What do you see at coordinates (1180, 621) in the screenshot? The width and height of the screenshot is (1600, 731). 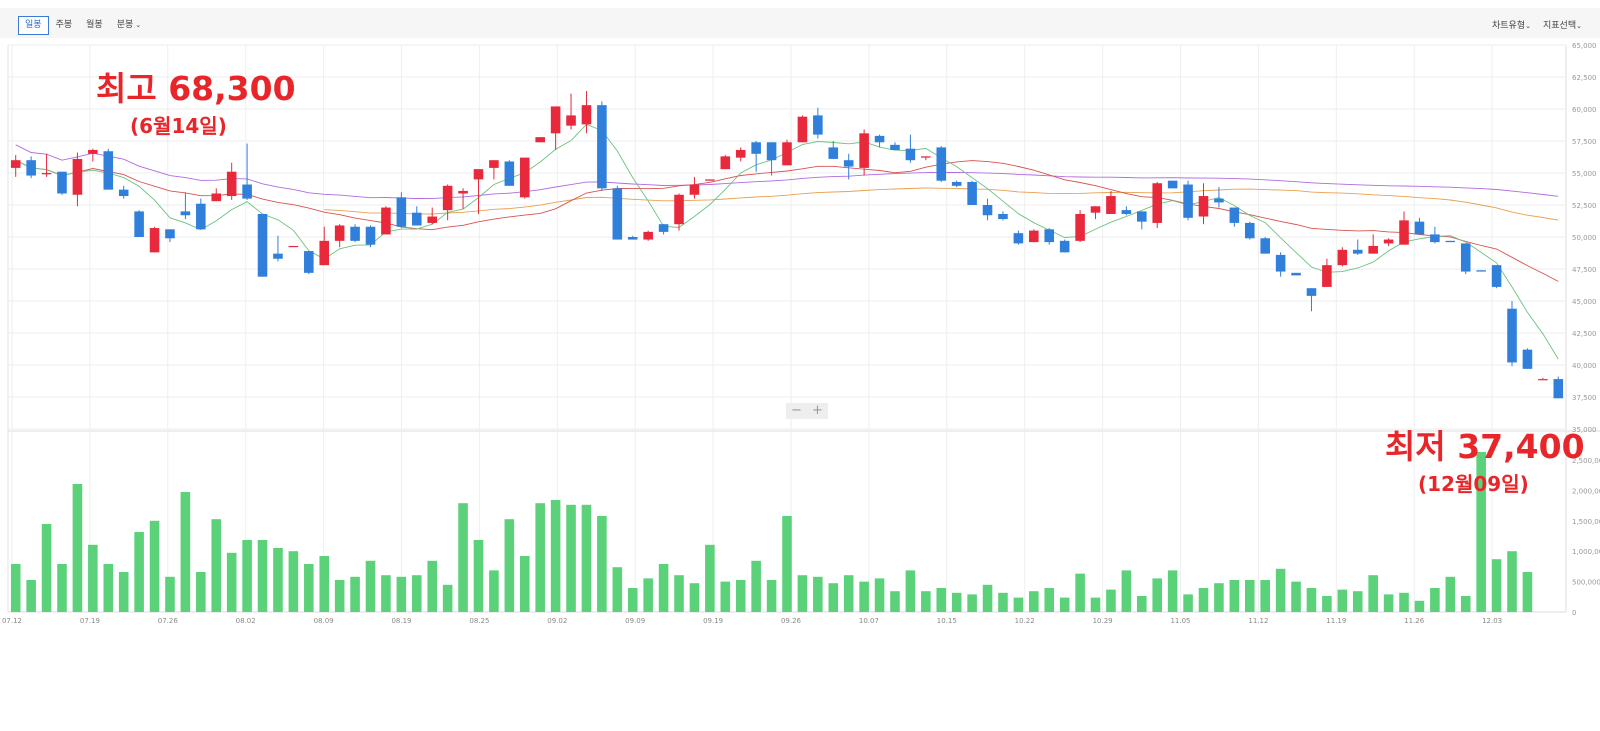 I see `date-tick-label: 11.05` at bounding box center [1180, 621].